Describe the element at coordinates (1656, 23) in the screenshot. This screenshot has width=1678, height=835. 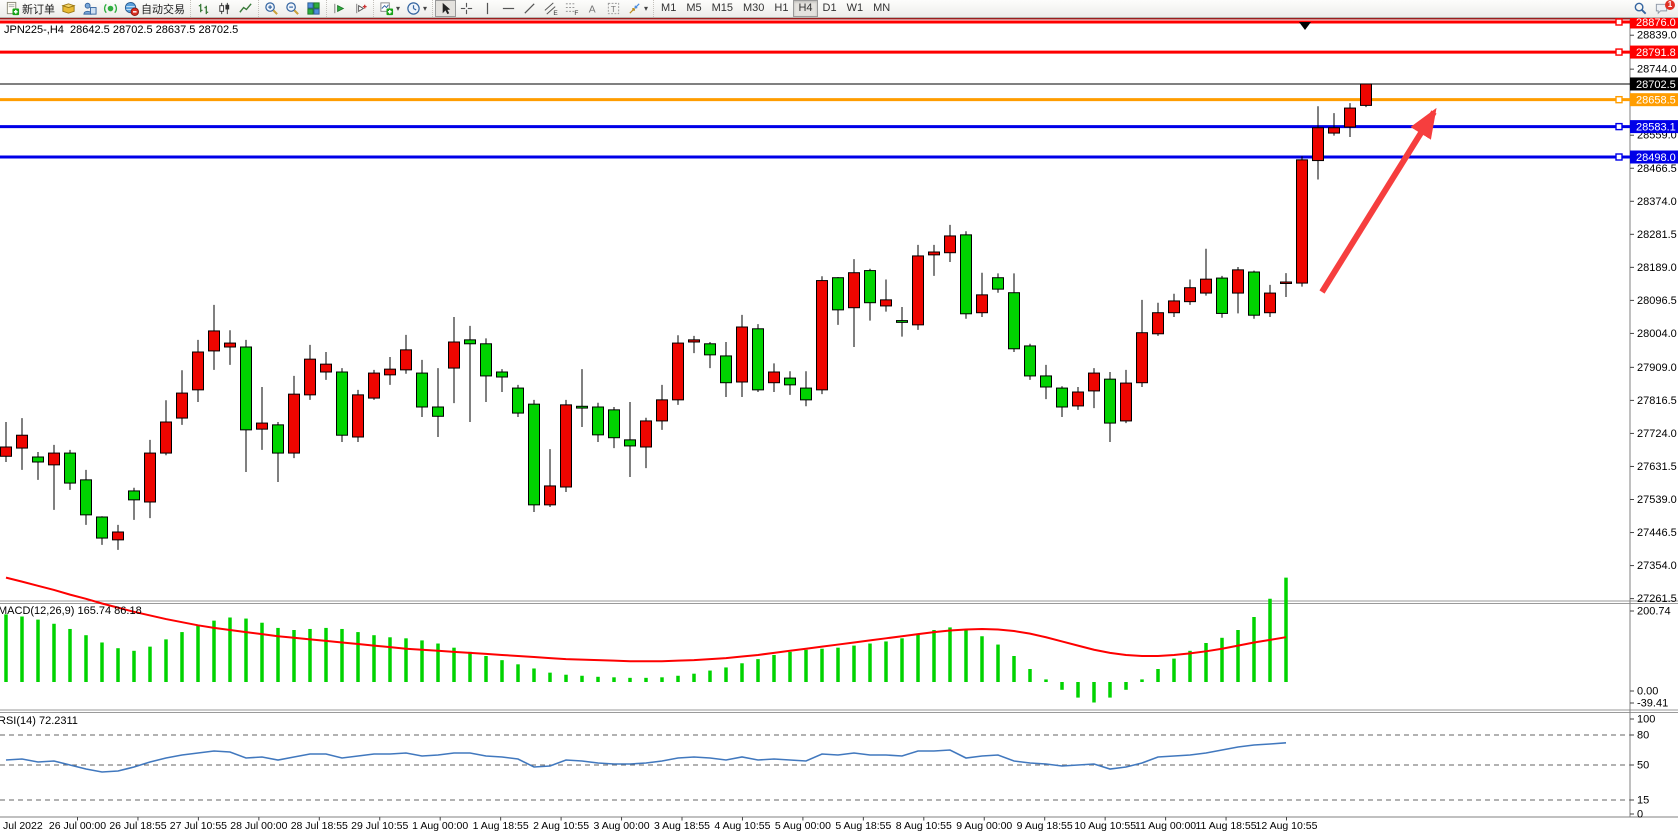
I see `svg-text: 28876.0` at that location.